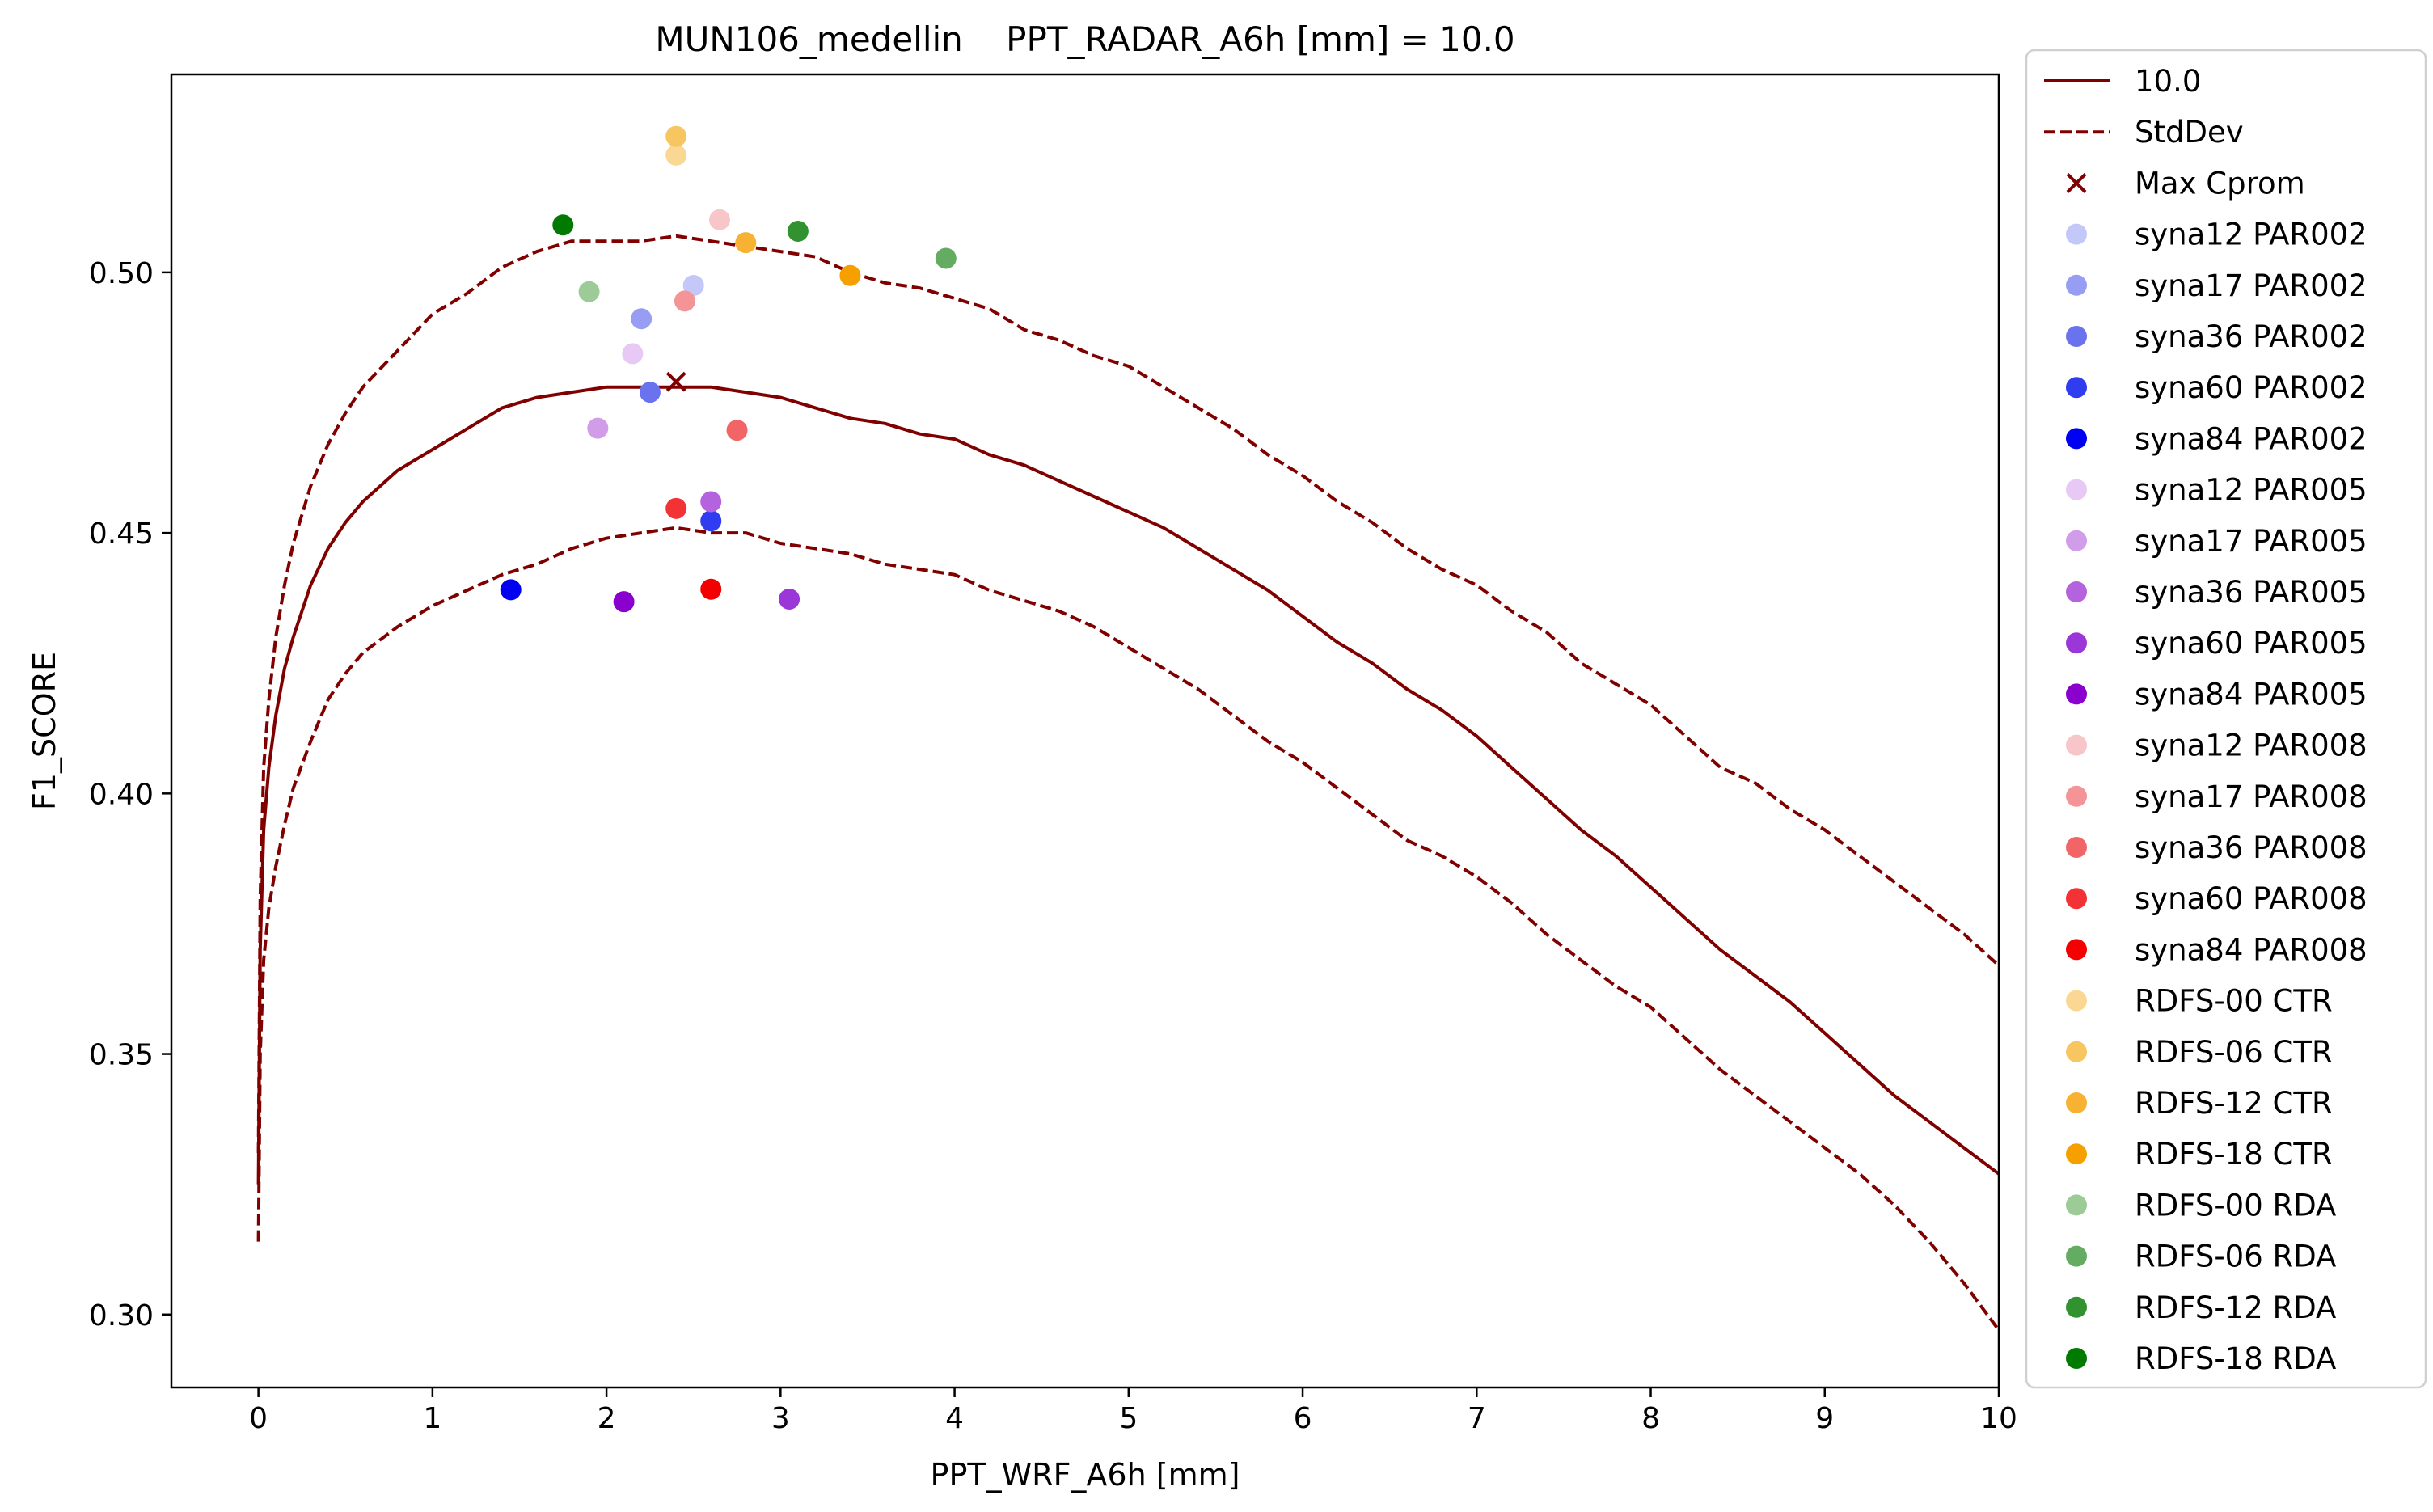  I want to click on point-rdfs-18-rda, so click(563, 225).